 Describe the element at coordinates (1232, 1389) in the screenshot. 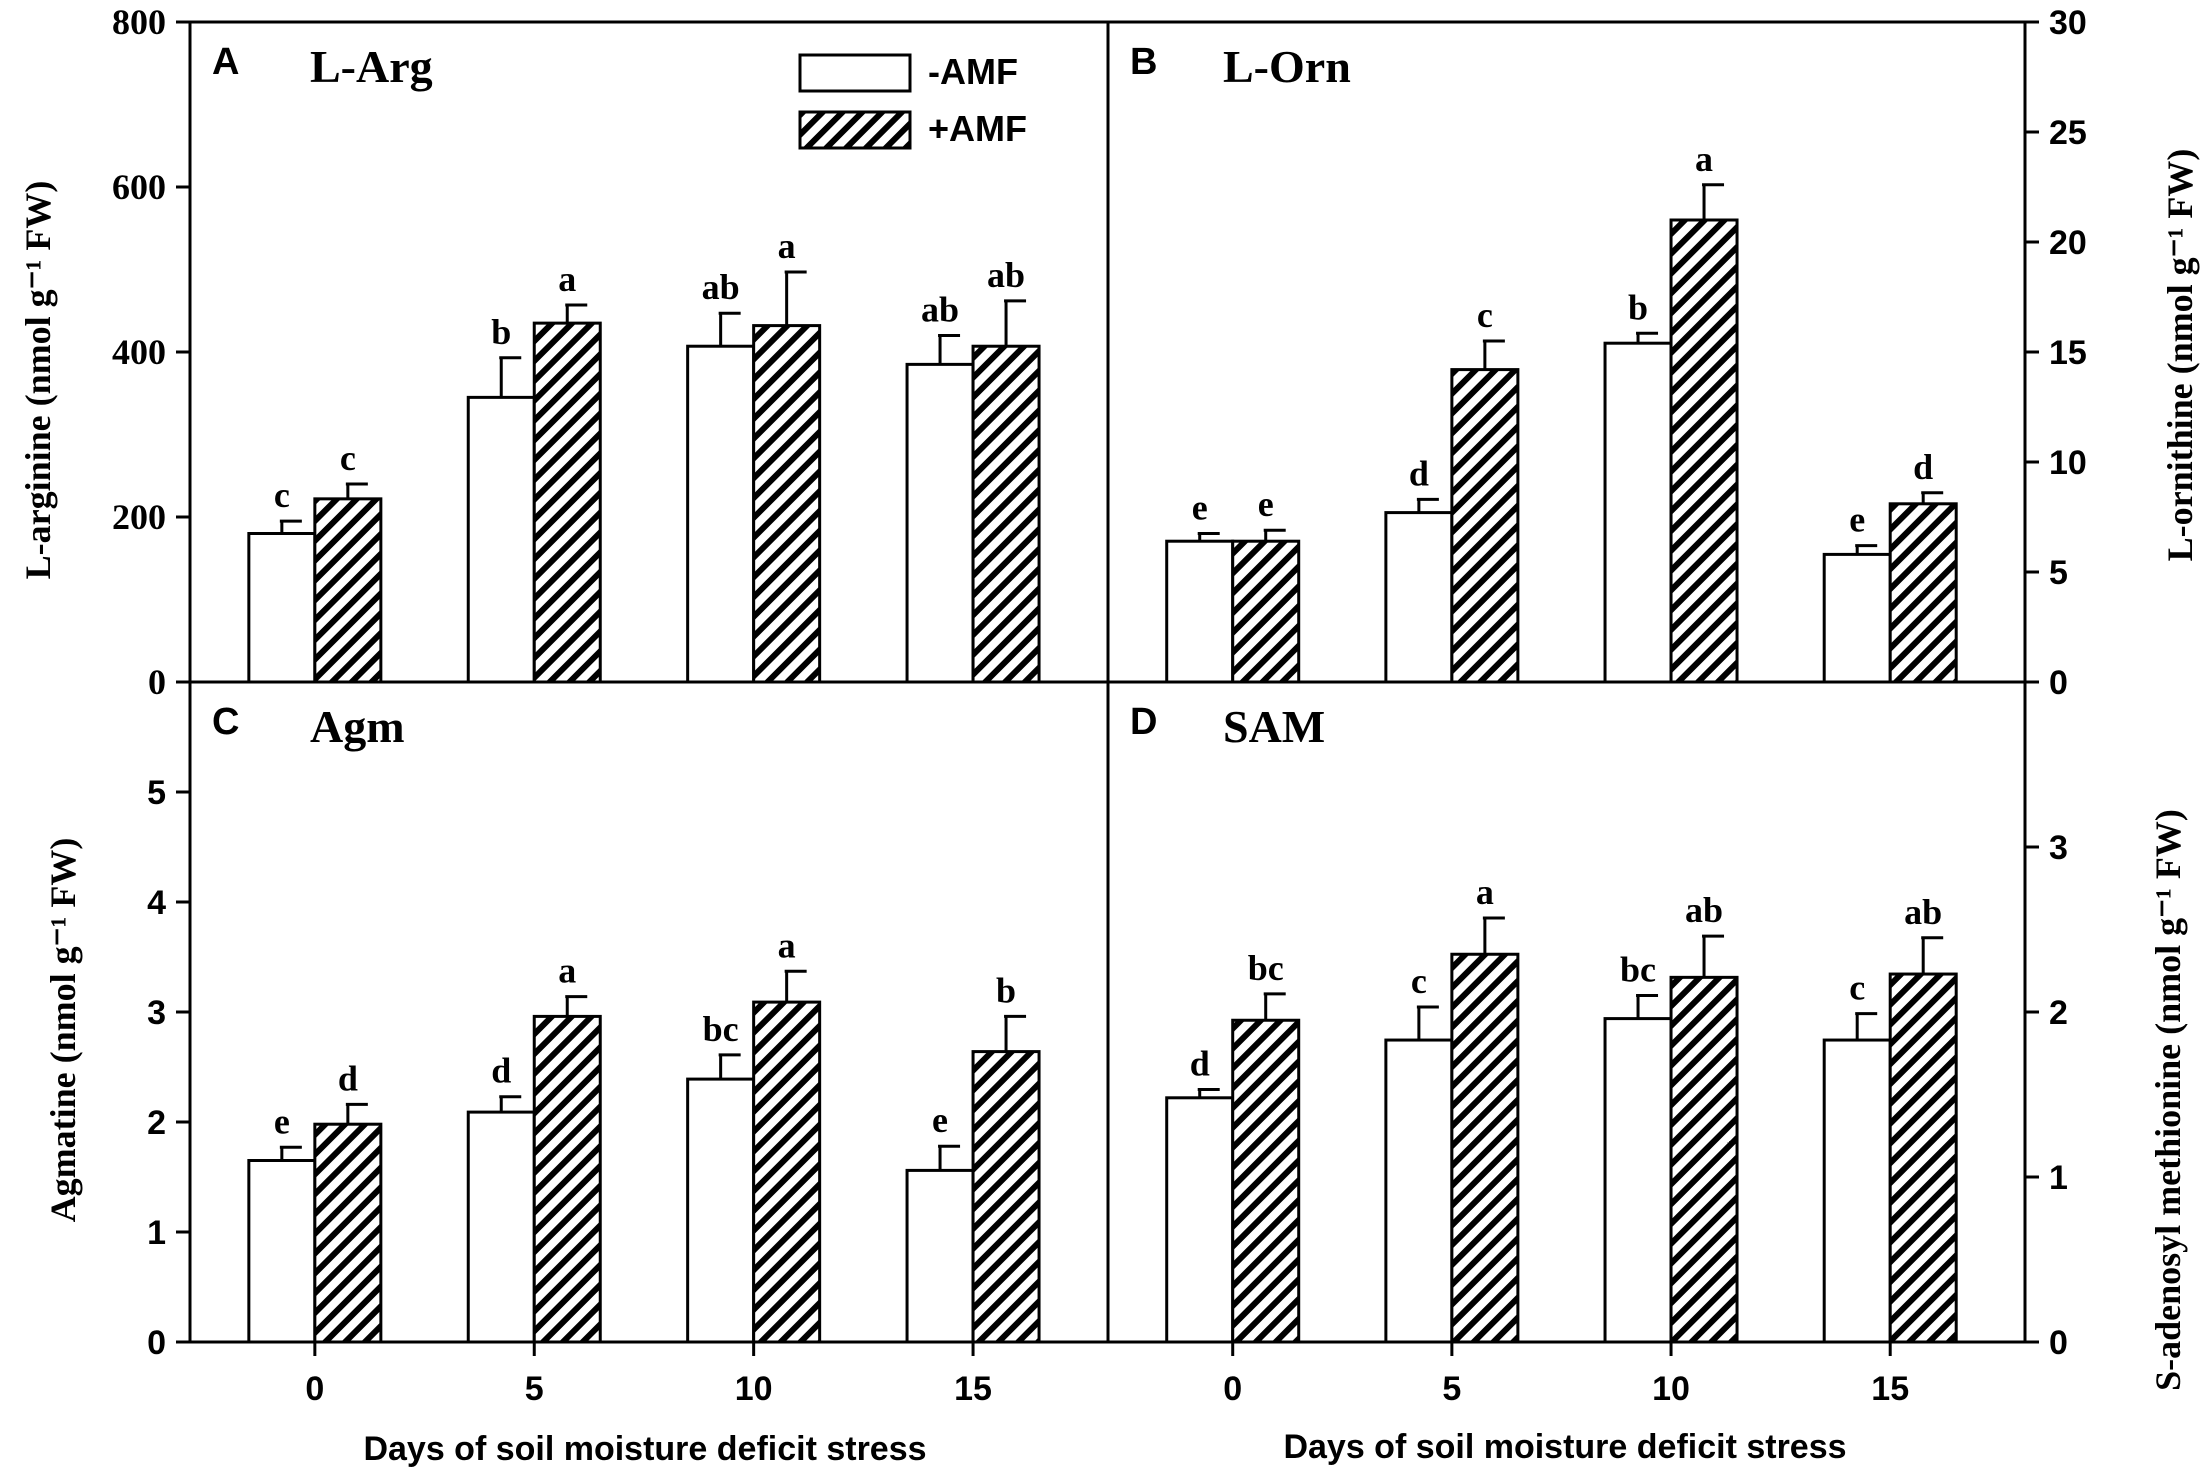

I see `x-tick-label-d: 0` at that location.